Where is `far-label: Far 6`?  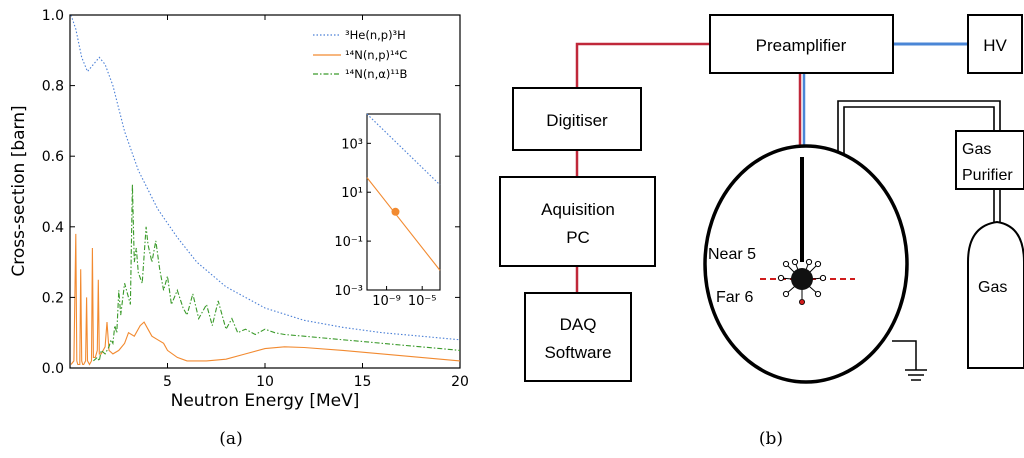
far-label: Far 6 is located at coordinates (734, 297).